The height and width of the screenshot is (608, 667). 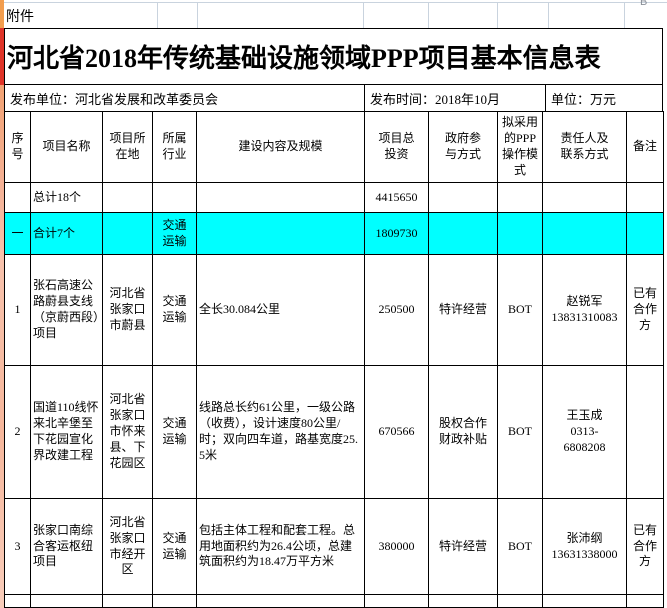 What do you see at coordinates (66, 432) in the screenshot?
I see `cell-project-name: 国道110线怀来北辛堡至下花园宣化界改建工程` at bounding box center [66, 432].